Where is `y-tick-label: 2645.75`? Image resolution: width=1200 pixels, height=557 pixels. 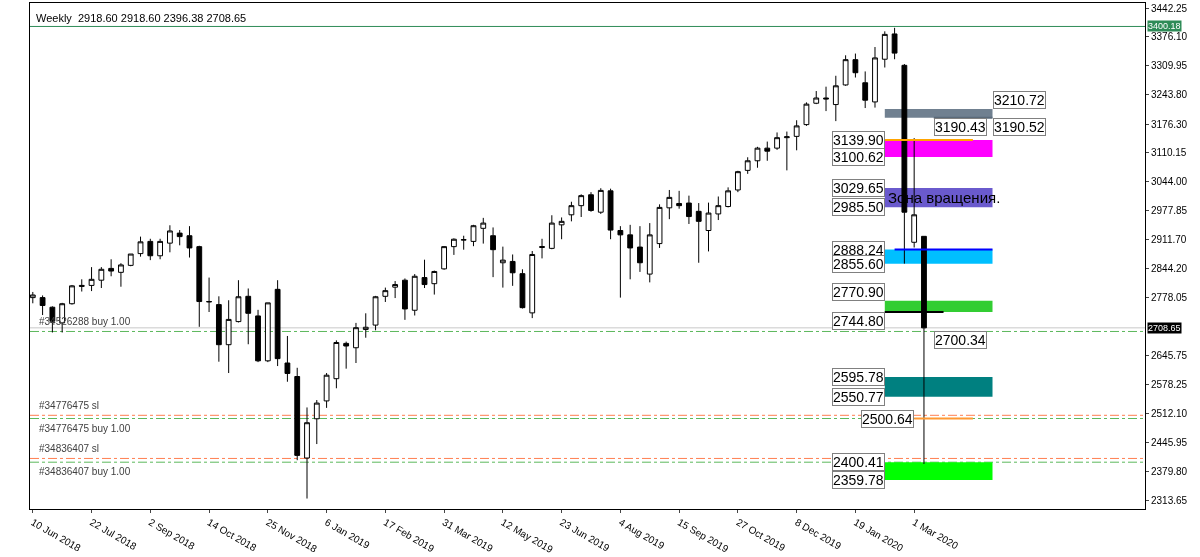 y-tick-label: 2645.75 is located at coordinates (1169, 355).